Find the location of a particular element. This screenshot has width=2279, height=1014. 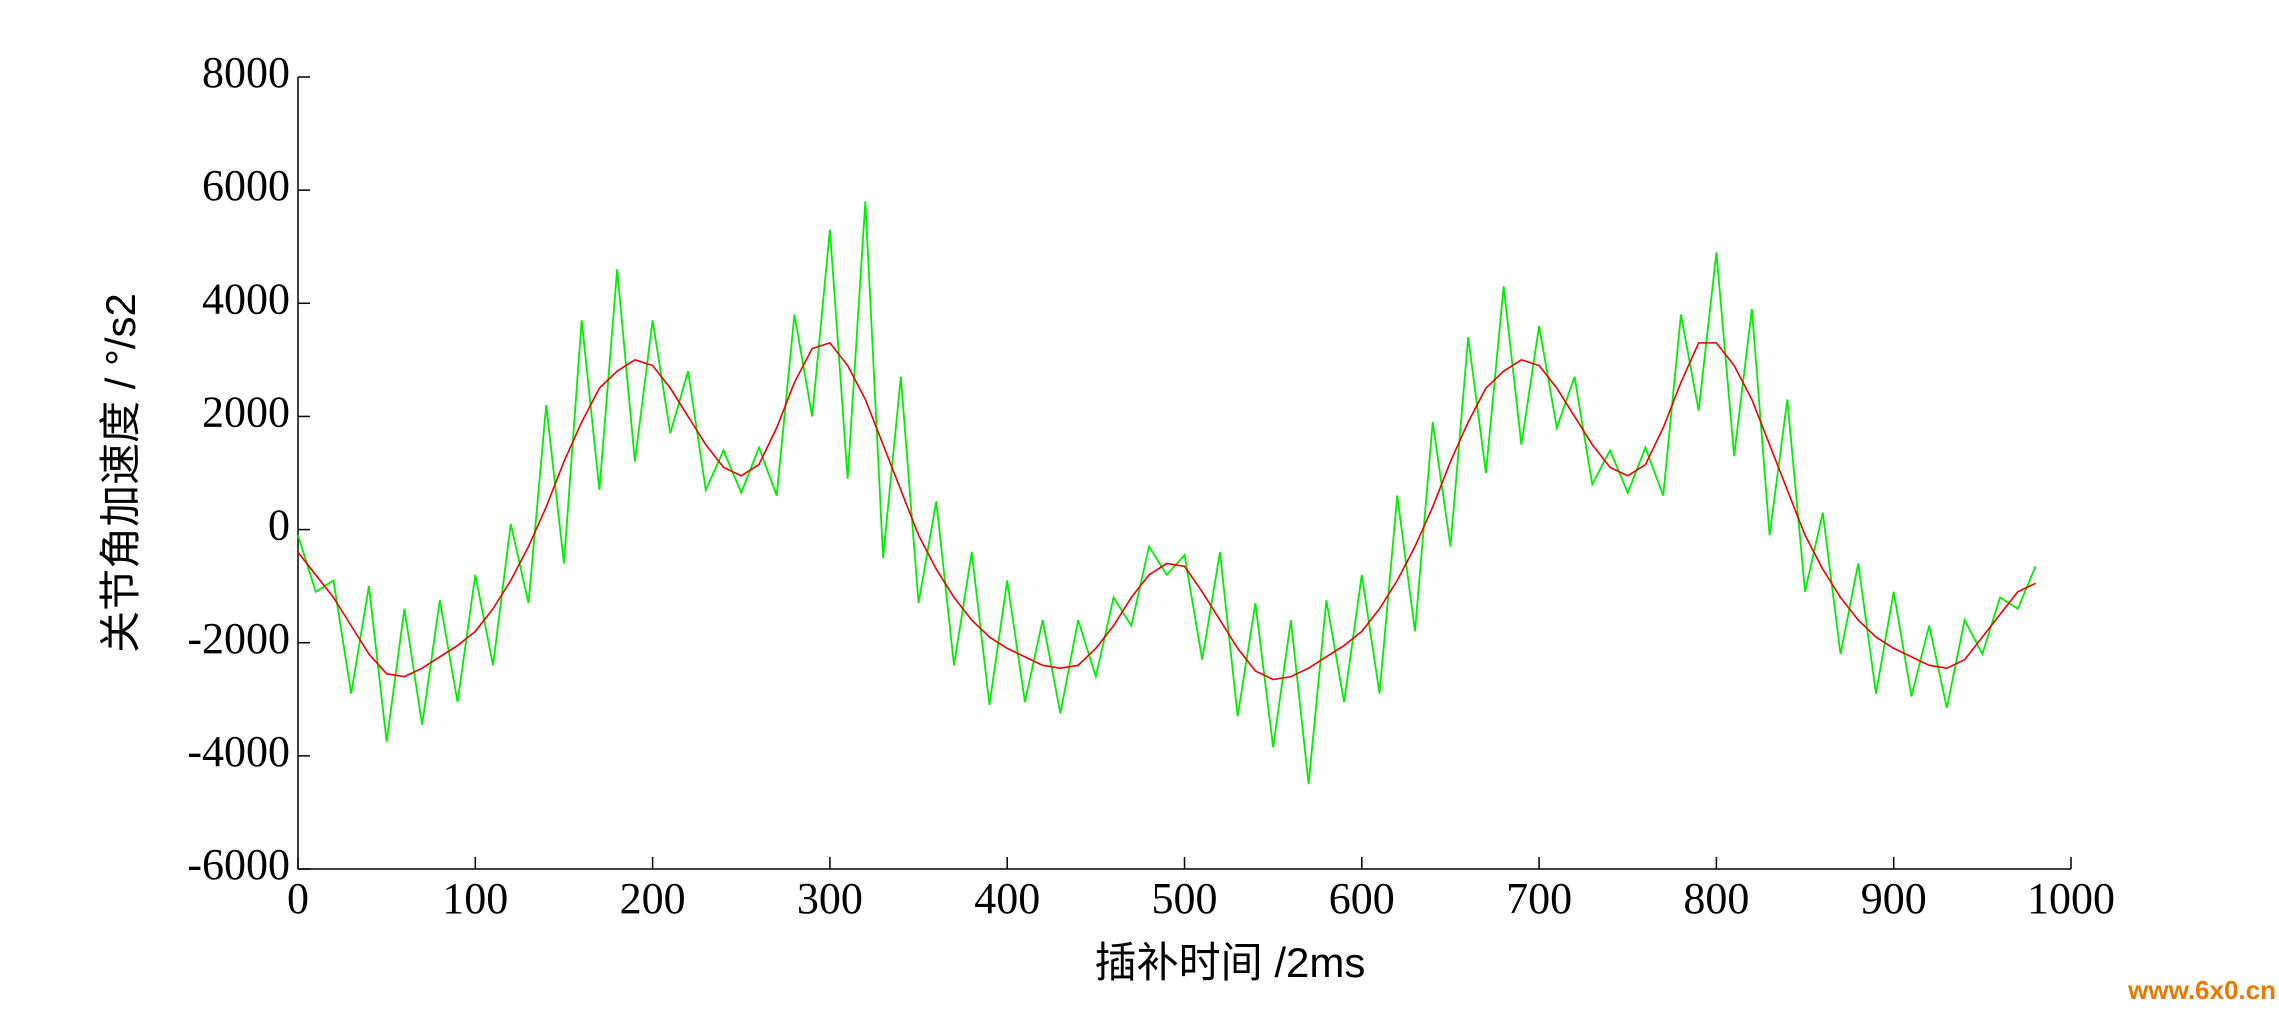

y-tick-label: 4000 is located at coordinates (246, 298).